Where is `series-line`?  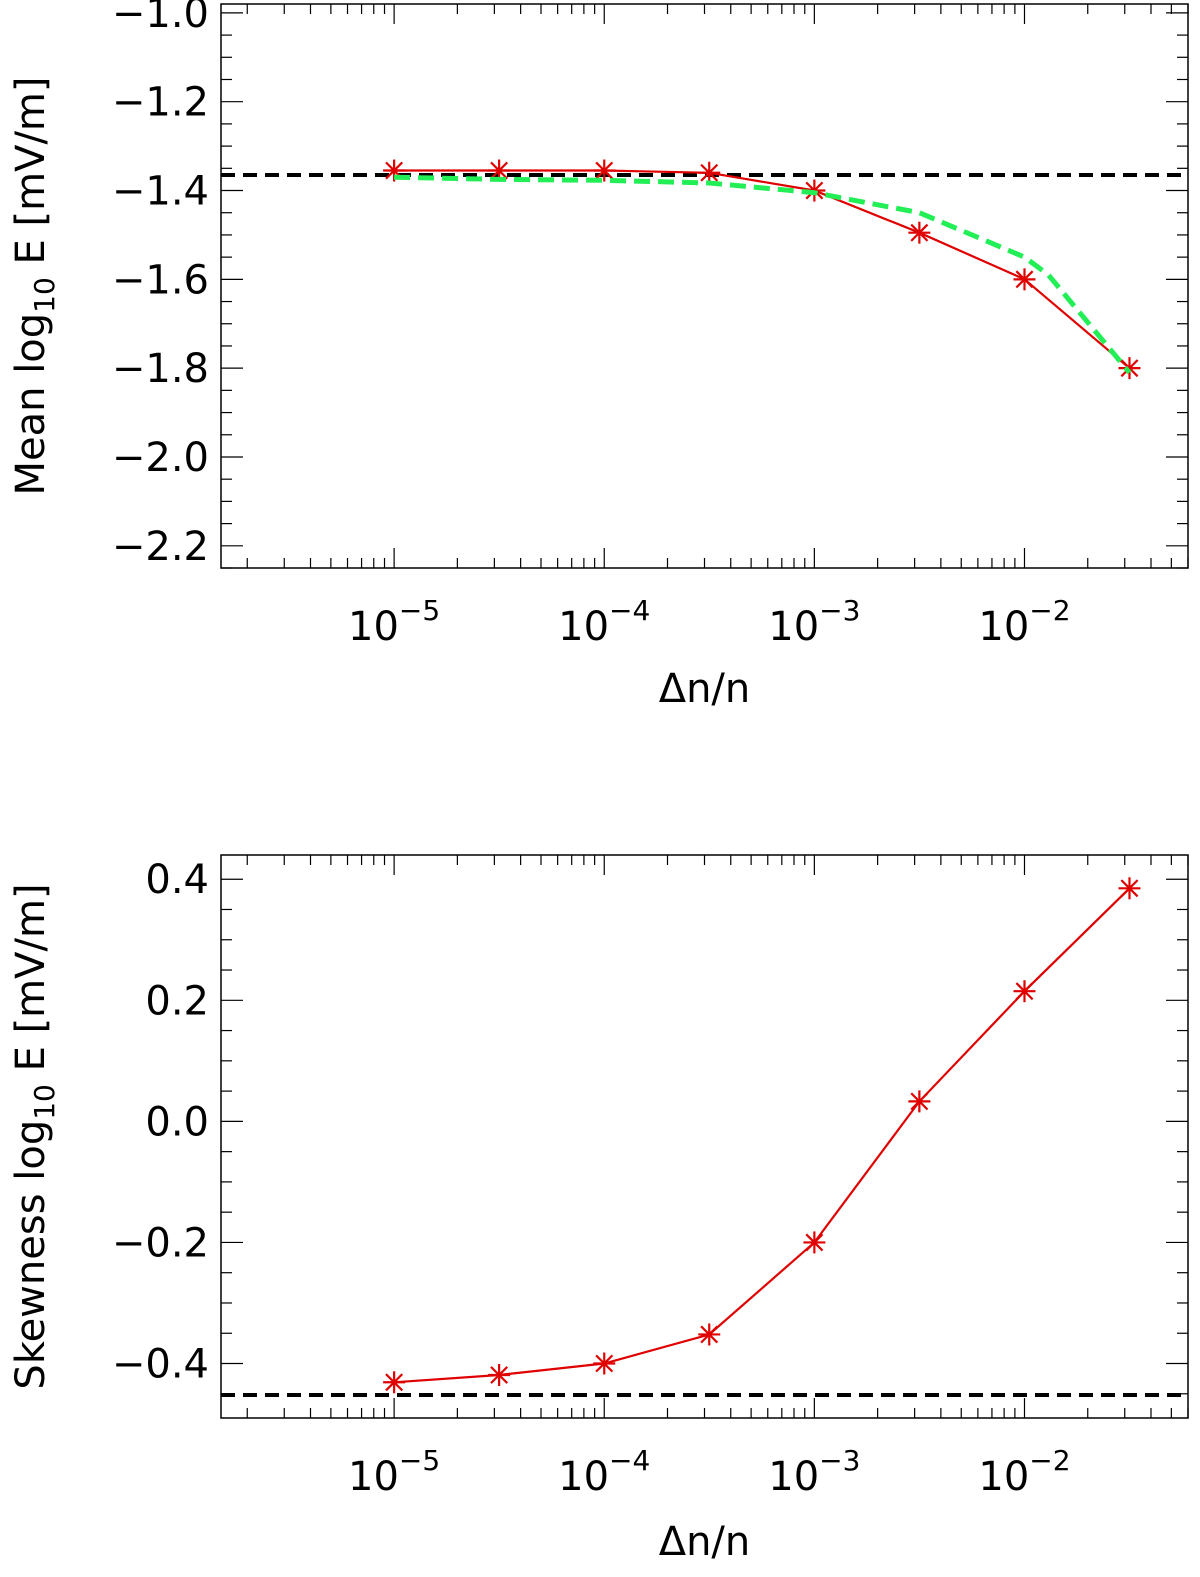 series-line is located at coordinates (762, 269).